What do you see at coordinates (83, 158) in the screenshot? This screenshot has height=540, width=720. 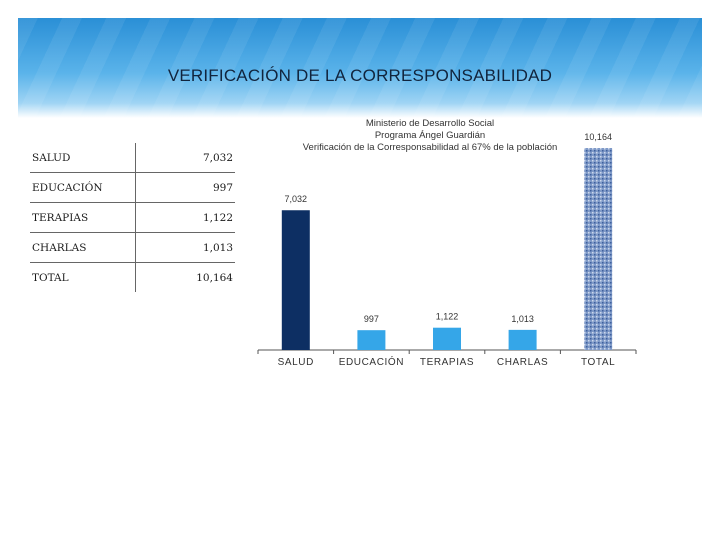 I see `row-label: SALUD` at bounding box center [83, 158].